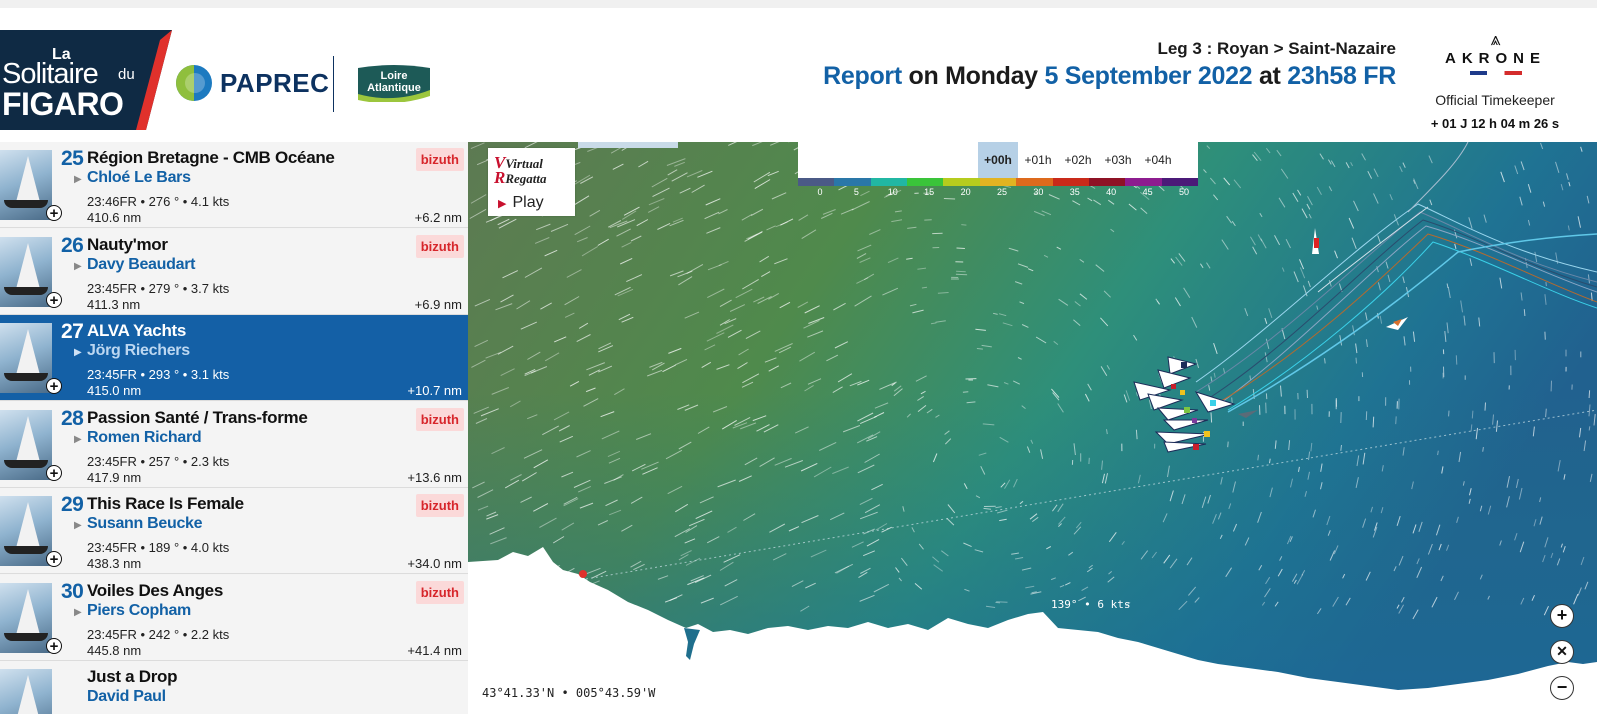 The height and width of the screenshot is (714, 1597). Describe the element at coordinates (141, 264) in the screenshot. I see `skipper-name: Davy Beaudart` at that location.